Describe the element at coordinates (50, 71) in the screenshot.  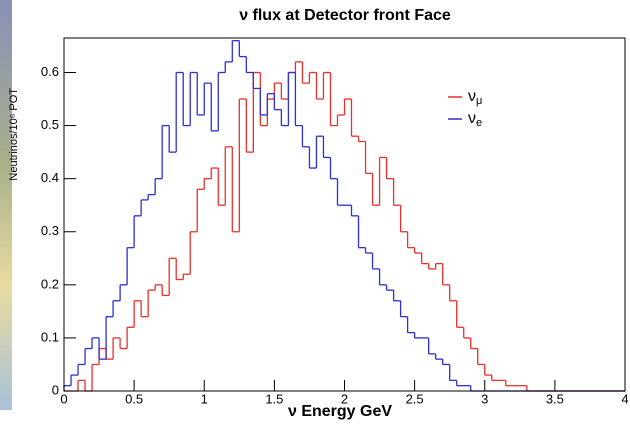
I see `y-tick-label: 0.6` at that location.